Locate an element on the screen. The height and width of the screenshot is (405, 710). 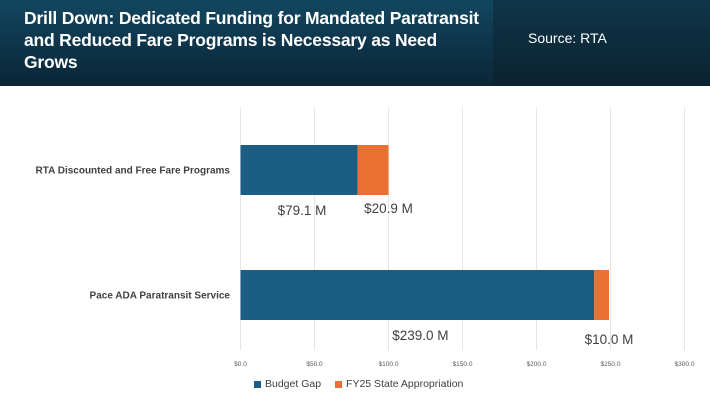
legend-item-budget-gap: Budget Gap is located at coordinates (287, 384).